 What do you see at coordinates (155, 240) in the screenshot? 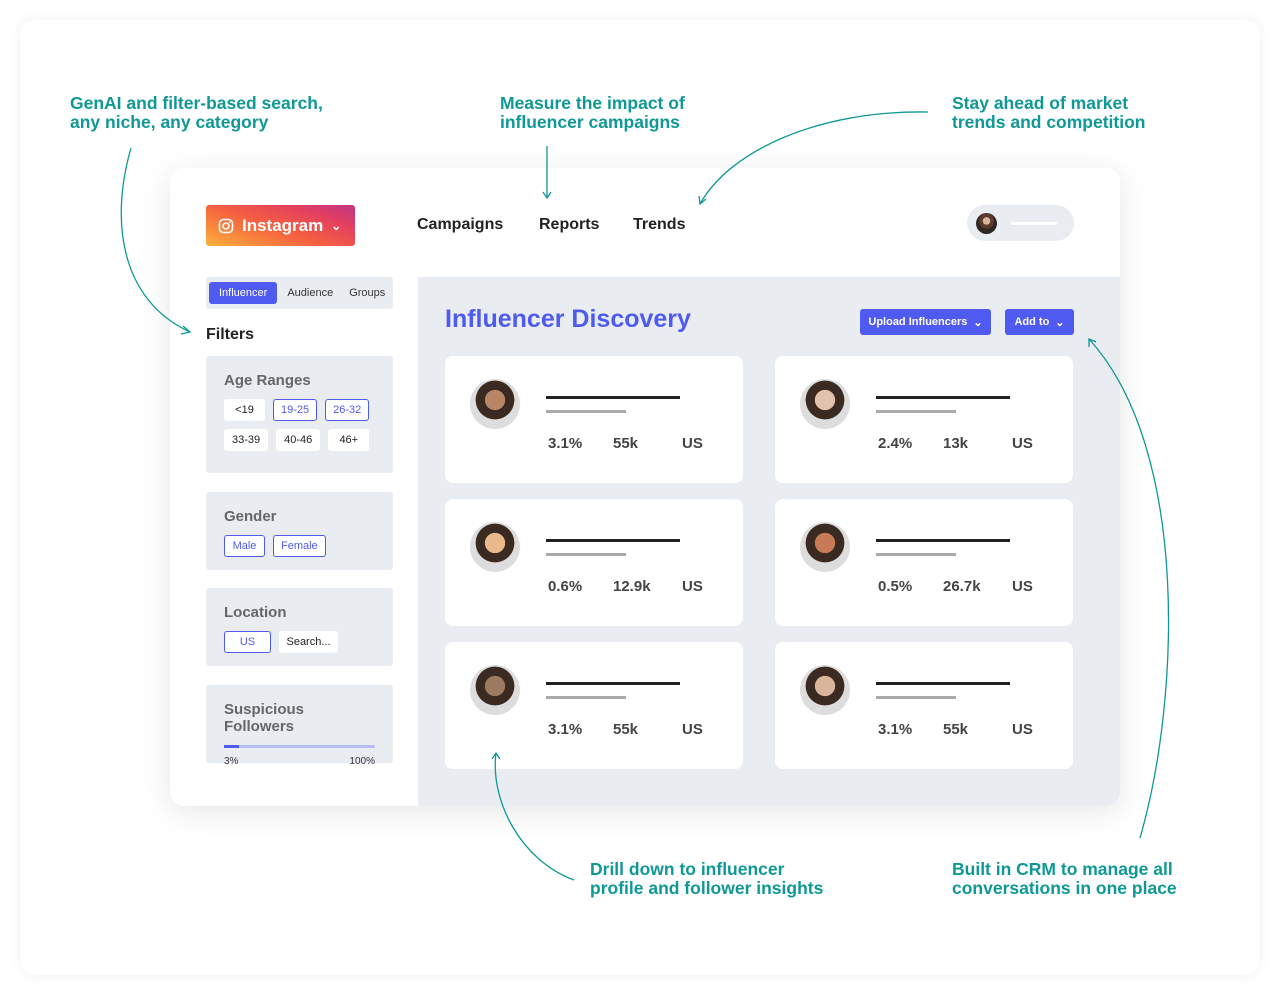
I see `arrow-search` at bounding box center [155, 240].